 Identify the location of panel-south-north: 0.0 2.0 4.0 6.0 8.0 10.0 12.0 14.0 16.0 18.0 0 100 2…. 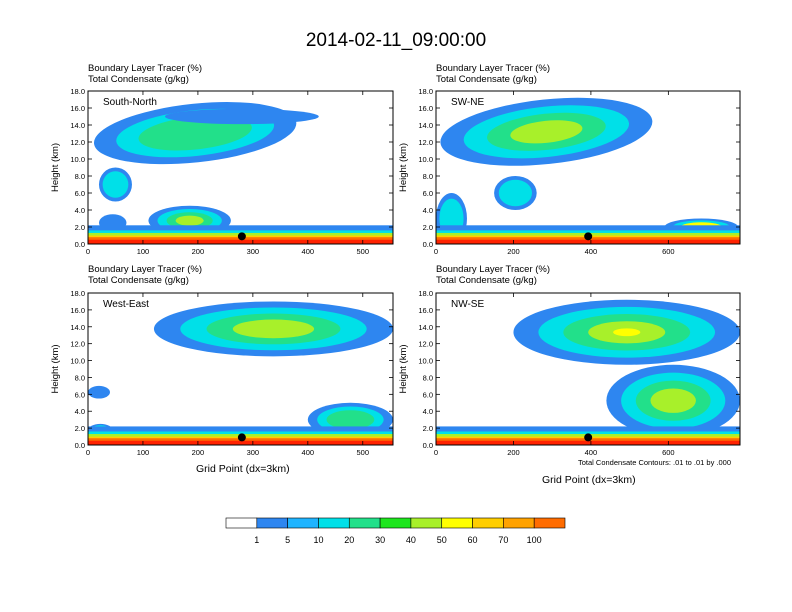
(222, 171).